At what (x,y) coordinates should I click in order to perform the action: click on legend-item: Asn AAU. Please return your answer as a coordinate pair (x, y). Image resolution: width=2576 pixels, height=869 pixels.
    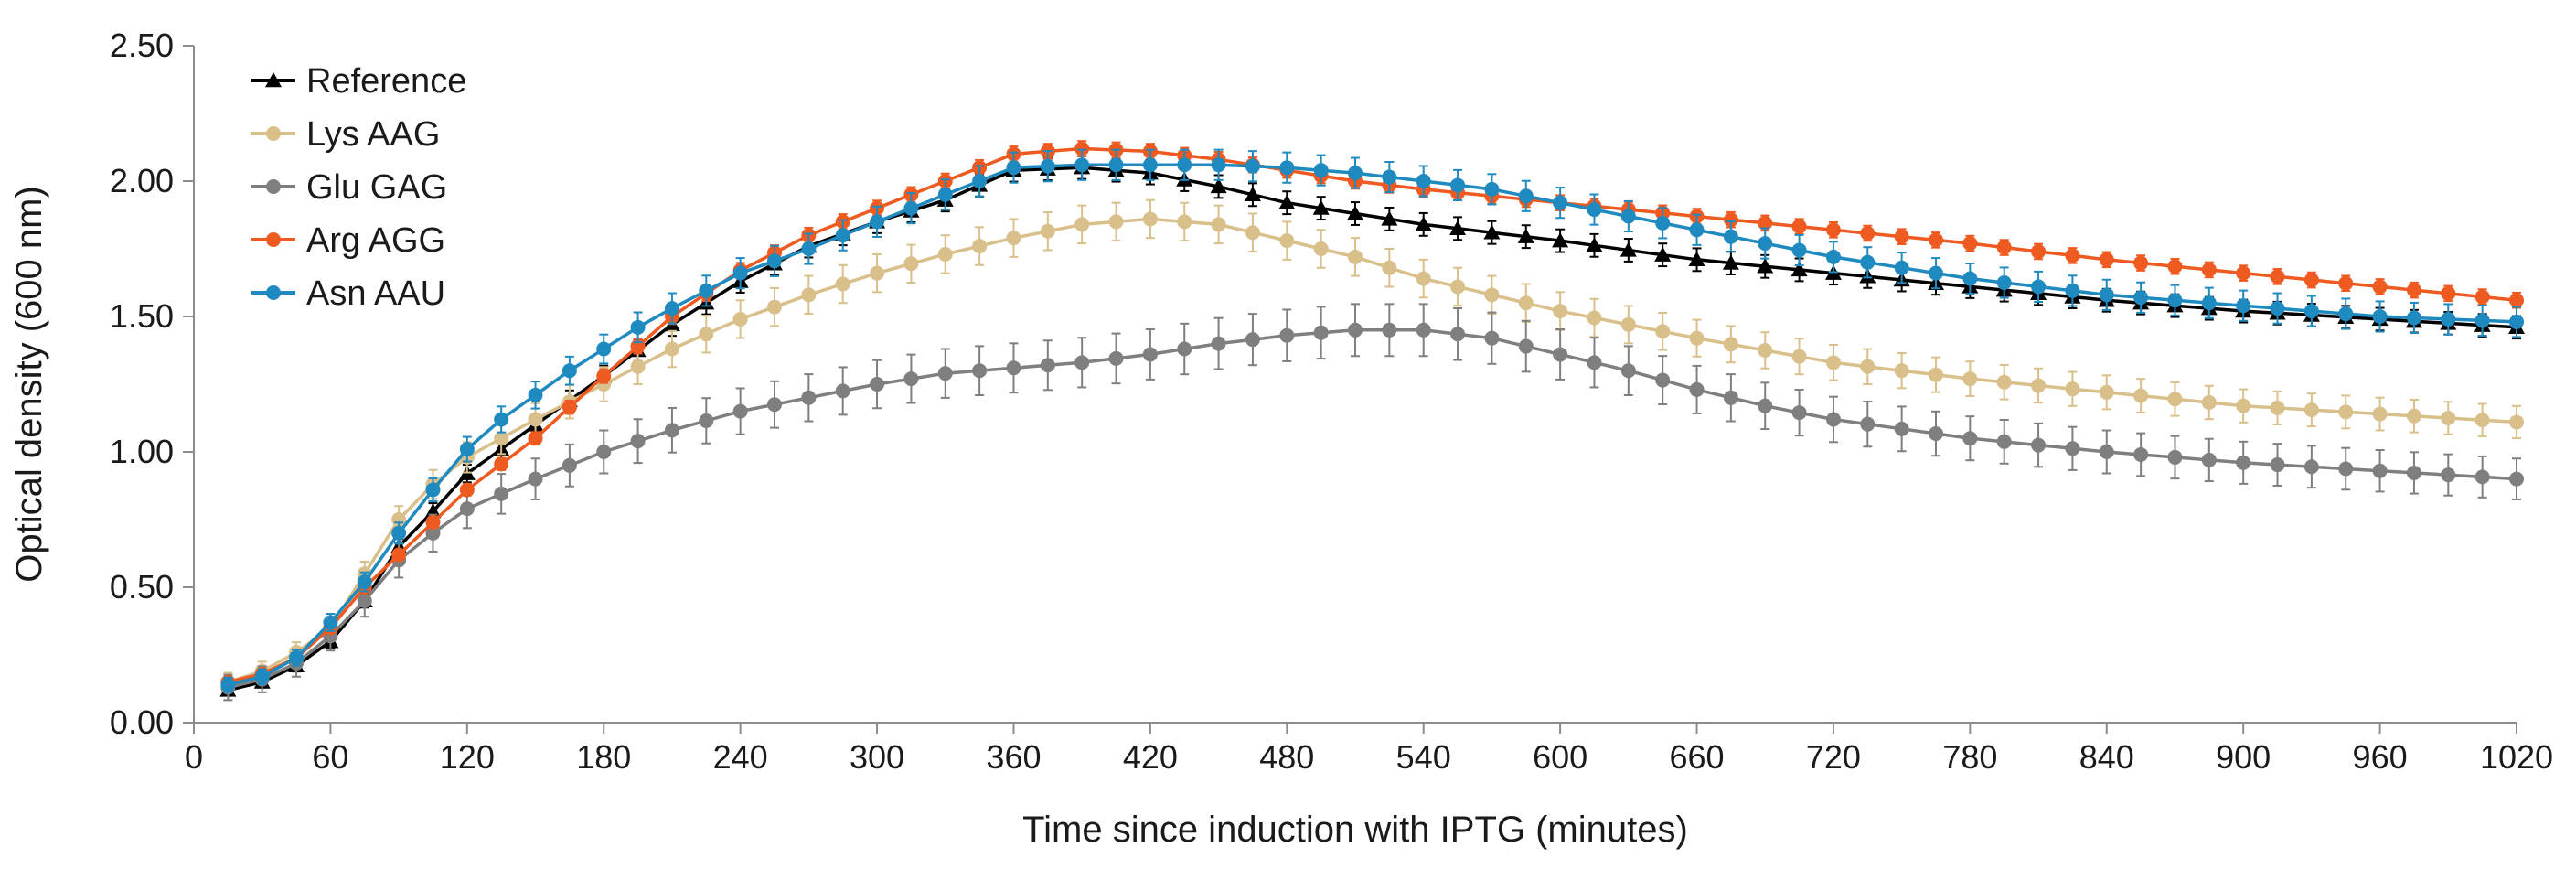
    Looking at the image, I should click on (348, 293).